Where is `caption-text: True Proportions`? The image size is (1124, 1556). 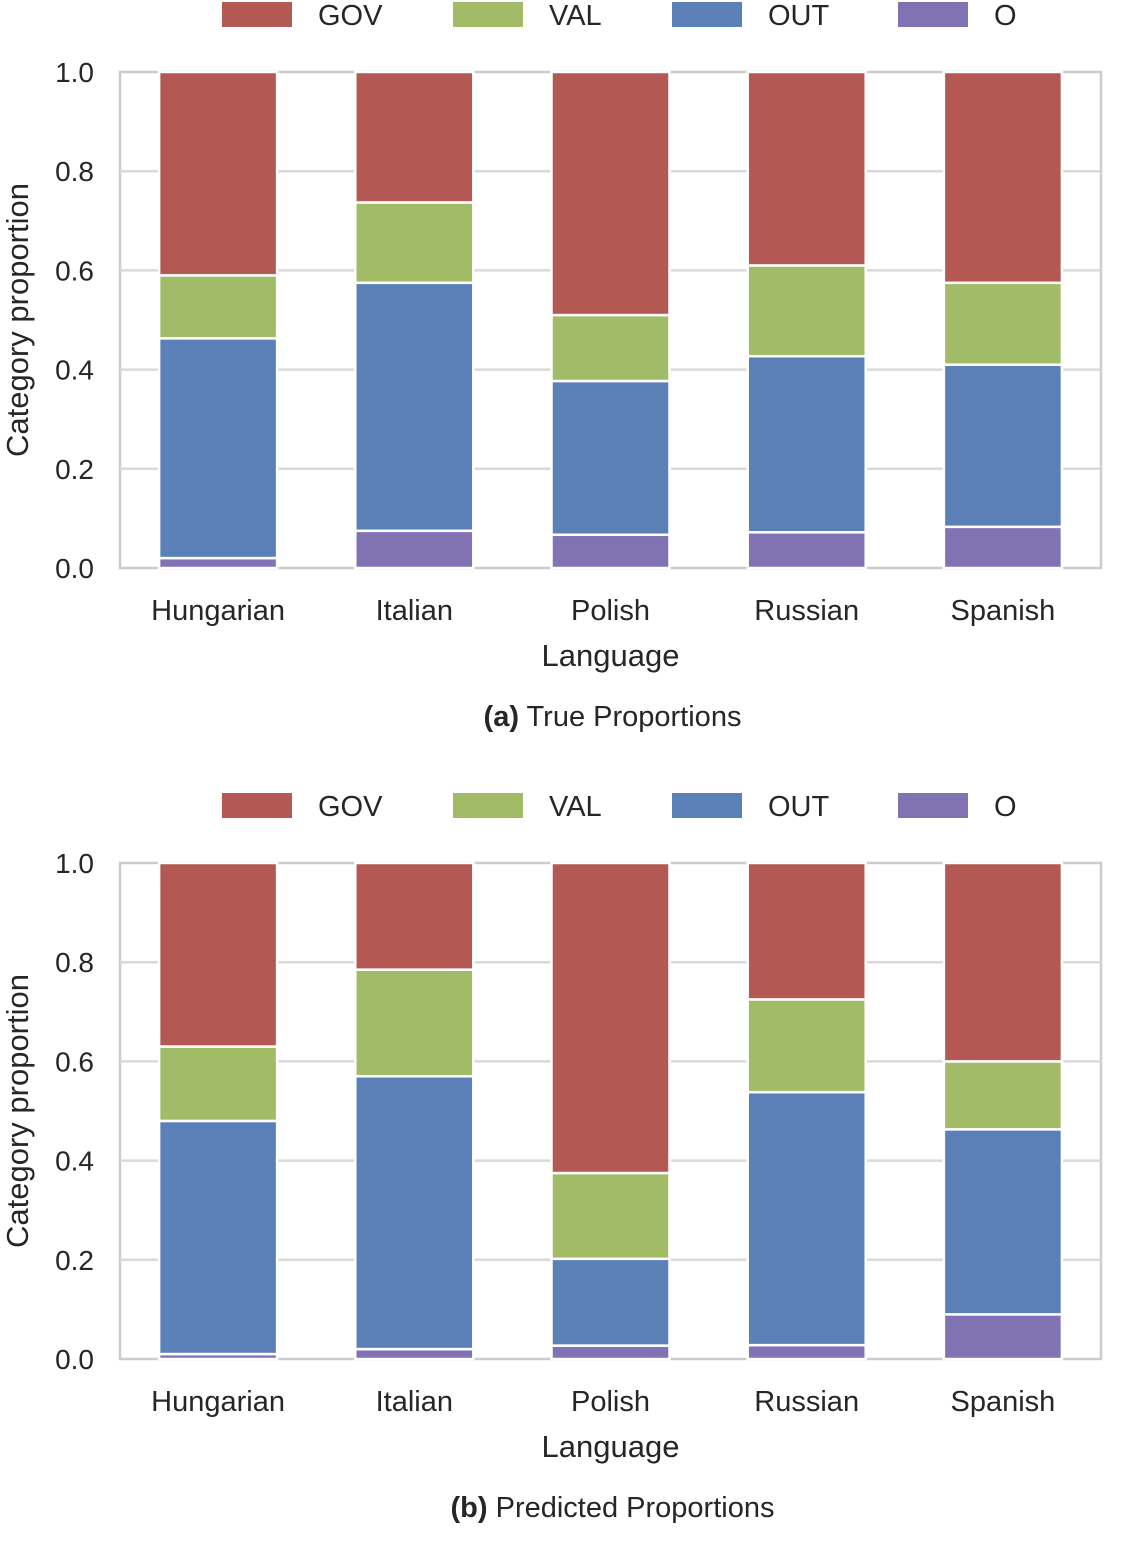 caption-text: True Proportions is located at coordinates (630, 717).